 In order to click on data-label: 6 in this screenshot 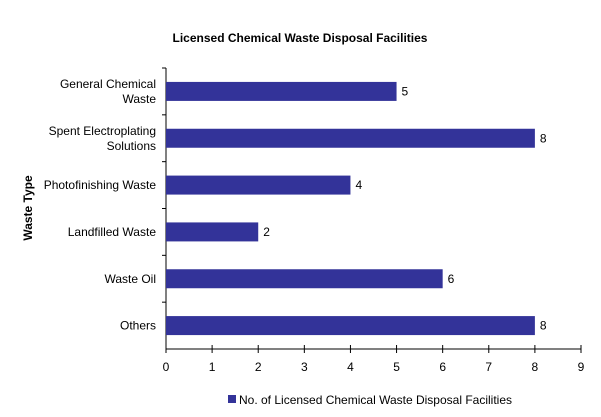, I will do `click(451, 279)`.